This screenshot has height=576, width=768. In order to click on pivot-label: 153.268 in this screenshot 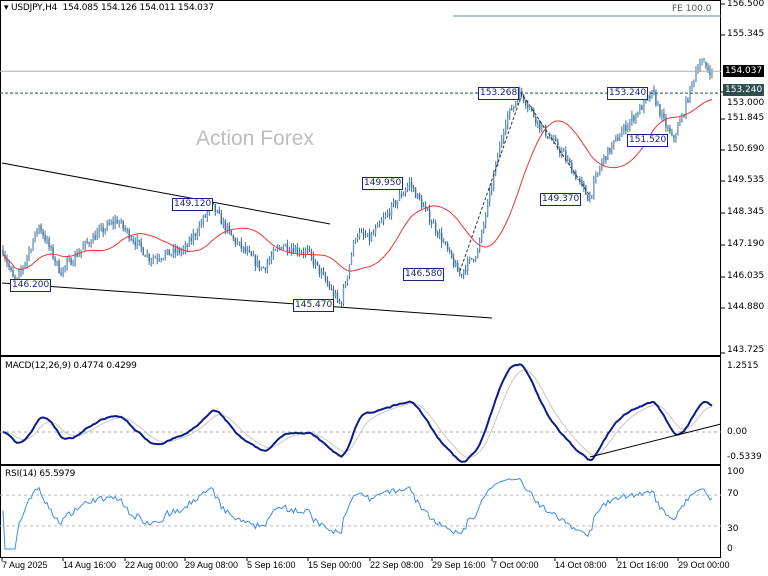, I will do `click(499, 93)`.